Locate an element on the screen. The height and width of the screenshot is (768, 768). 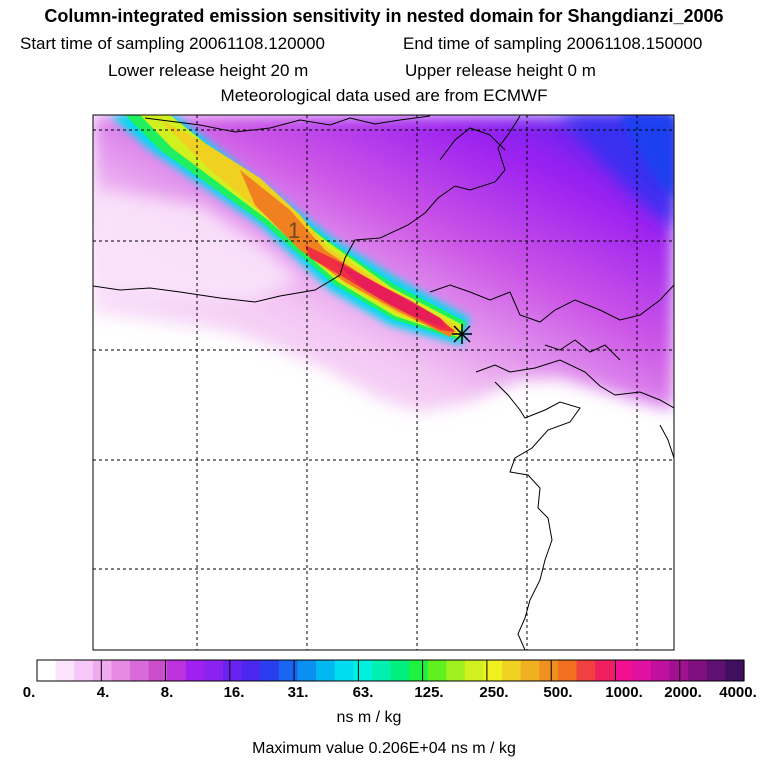
contour-label: 1 is located at coordinates (294, 230).